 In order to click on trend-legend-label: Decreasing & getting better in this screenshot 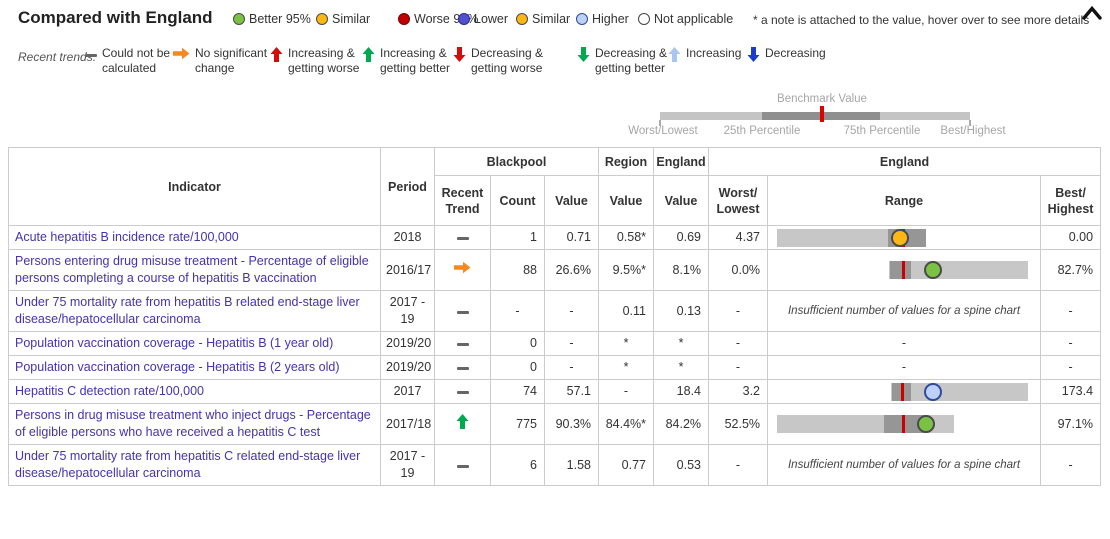, I will do `click(631, 60)`.